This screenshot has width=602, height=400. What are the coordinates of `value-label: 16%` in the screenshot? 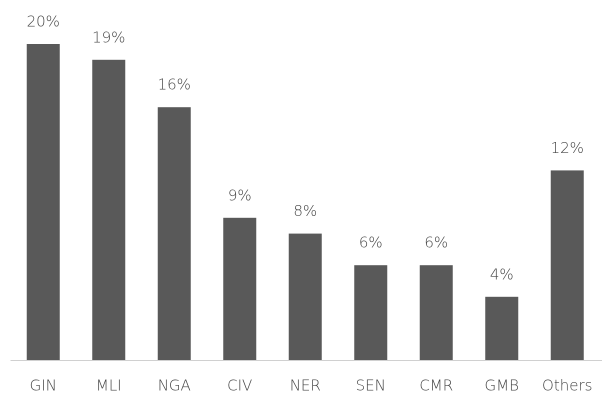 It's located at (174, 85).